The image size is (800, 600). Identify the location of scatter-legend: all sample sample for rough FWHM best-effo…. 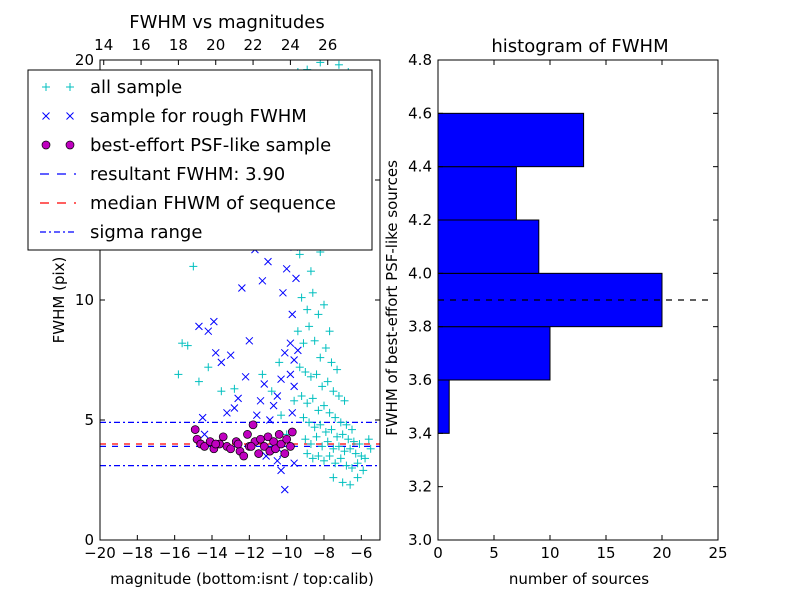
(200, 160).